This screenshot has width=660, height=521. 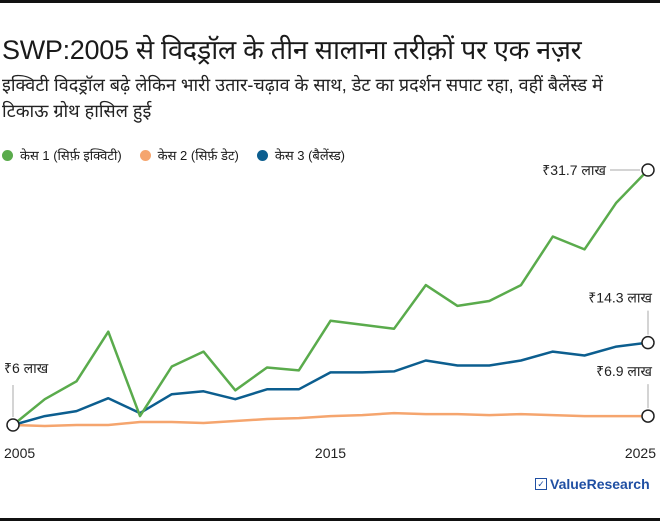 What do you see at coordinates (600, 484) in the screenshot?
I see `brand-name: ValueResearch` at bounding box center [600, 484].